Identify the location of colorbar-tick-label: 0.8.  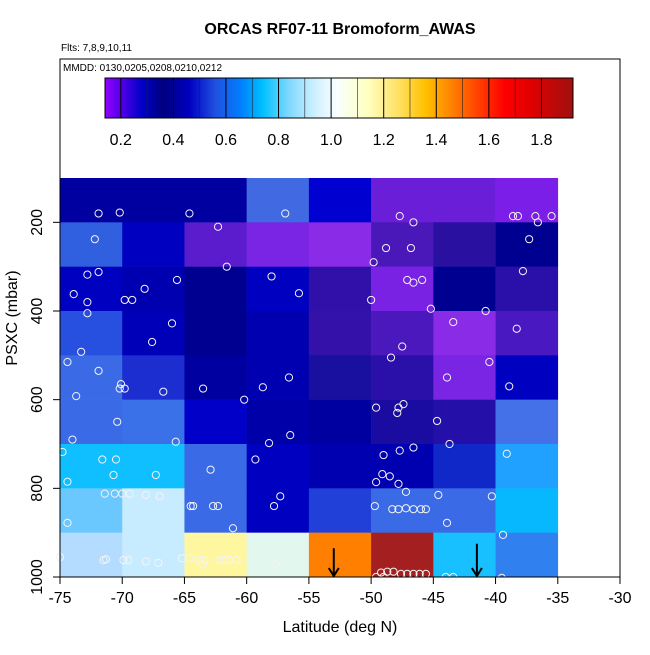
(278, 140).